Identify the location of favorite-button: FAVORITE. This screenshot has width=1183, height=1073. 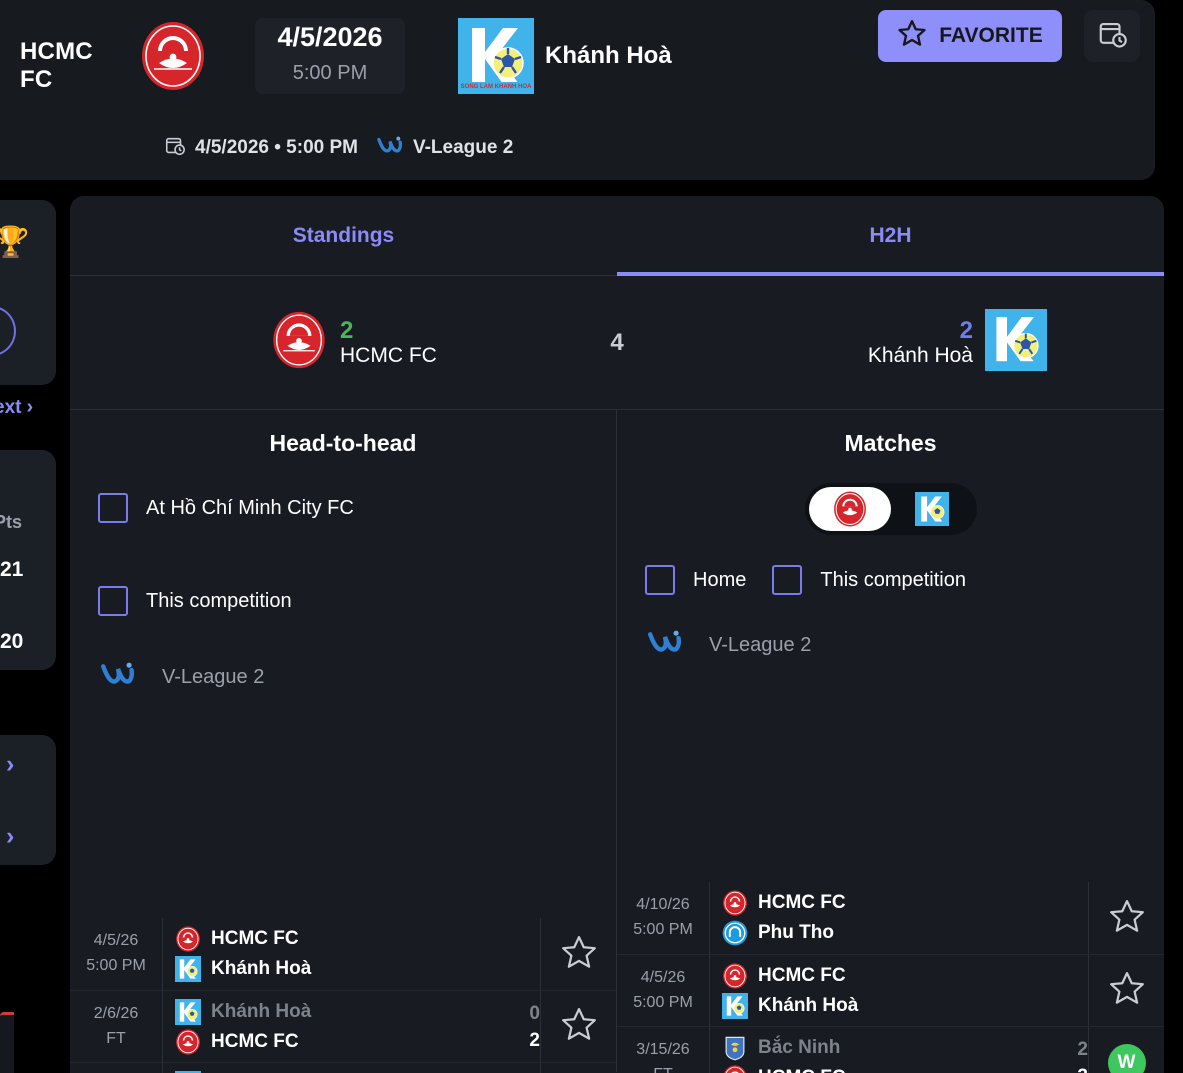
(970, 36).